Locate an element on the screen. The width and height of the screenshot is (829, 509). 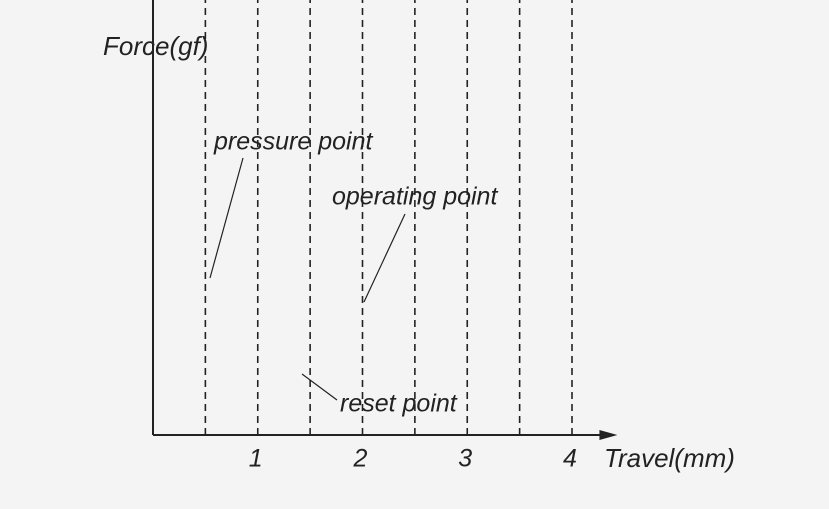
x-axis-arrow is located at coordinates (608, 435).